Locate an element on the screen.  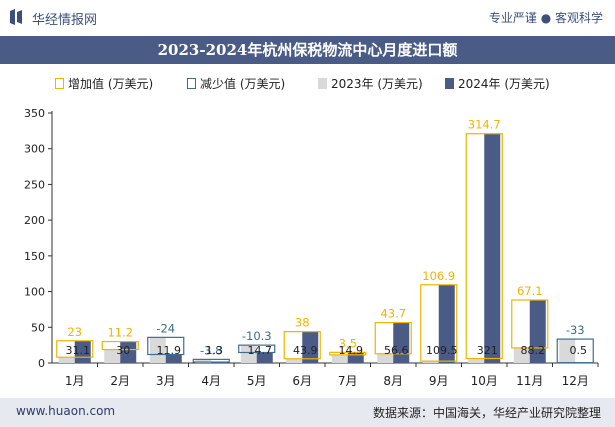
y-tick-label: 50 is located at coordinates (38, 327).